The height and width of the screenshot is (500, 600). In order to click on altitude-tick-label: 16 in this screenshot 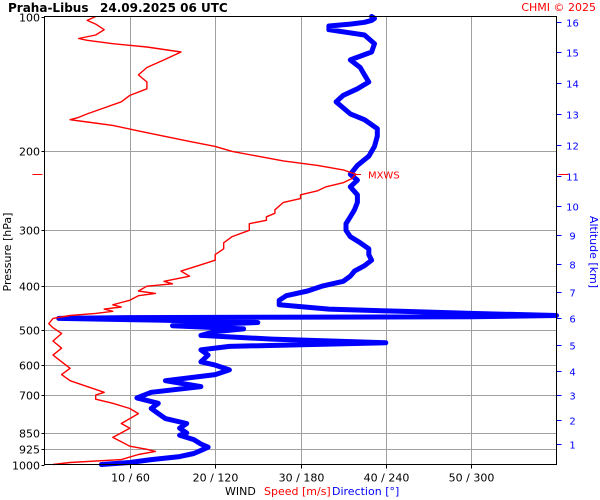, I will do `click(572, 24)`.